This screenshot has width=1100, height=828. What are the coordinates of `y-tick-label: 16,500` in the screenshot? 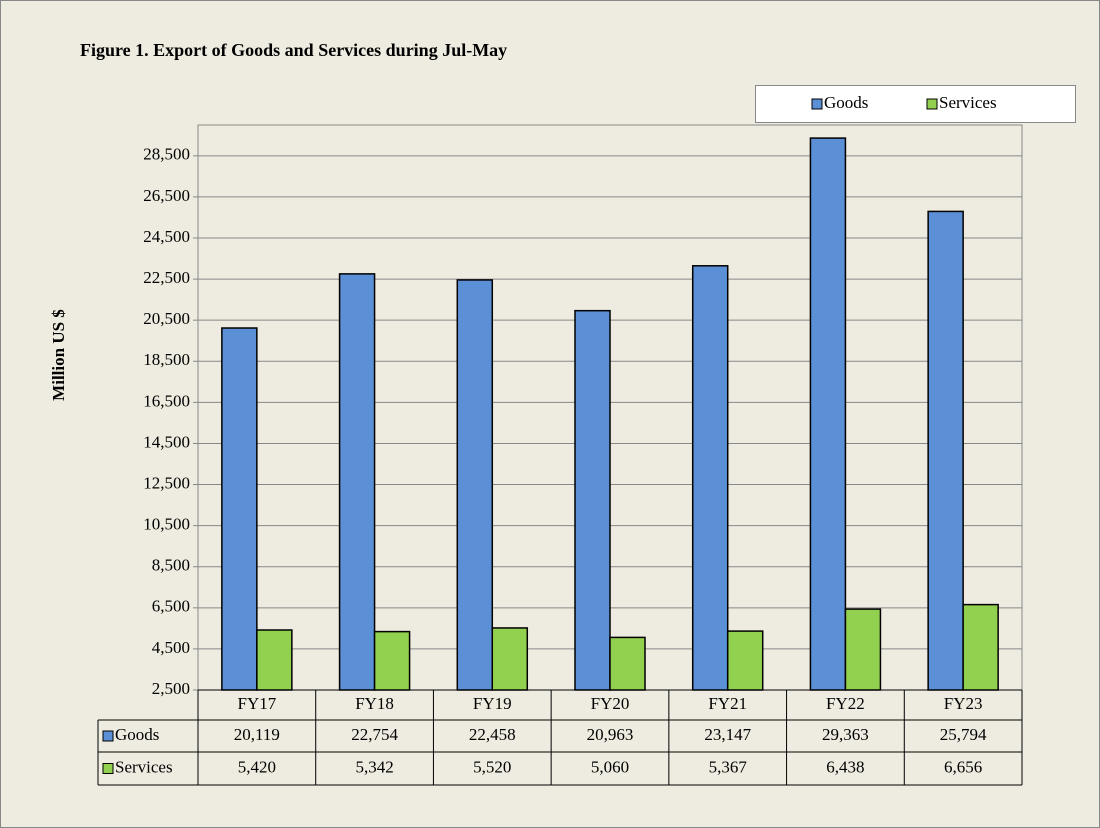 It's located at (166, 400).